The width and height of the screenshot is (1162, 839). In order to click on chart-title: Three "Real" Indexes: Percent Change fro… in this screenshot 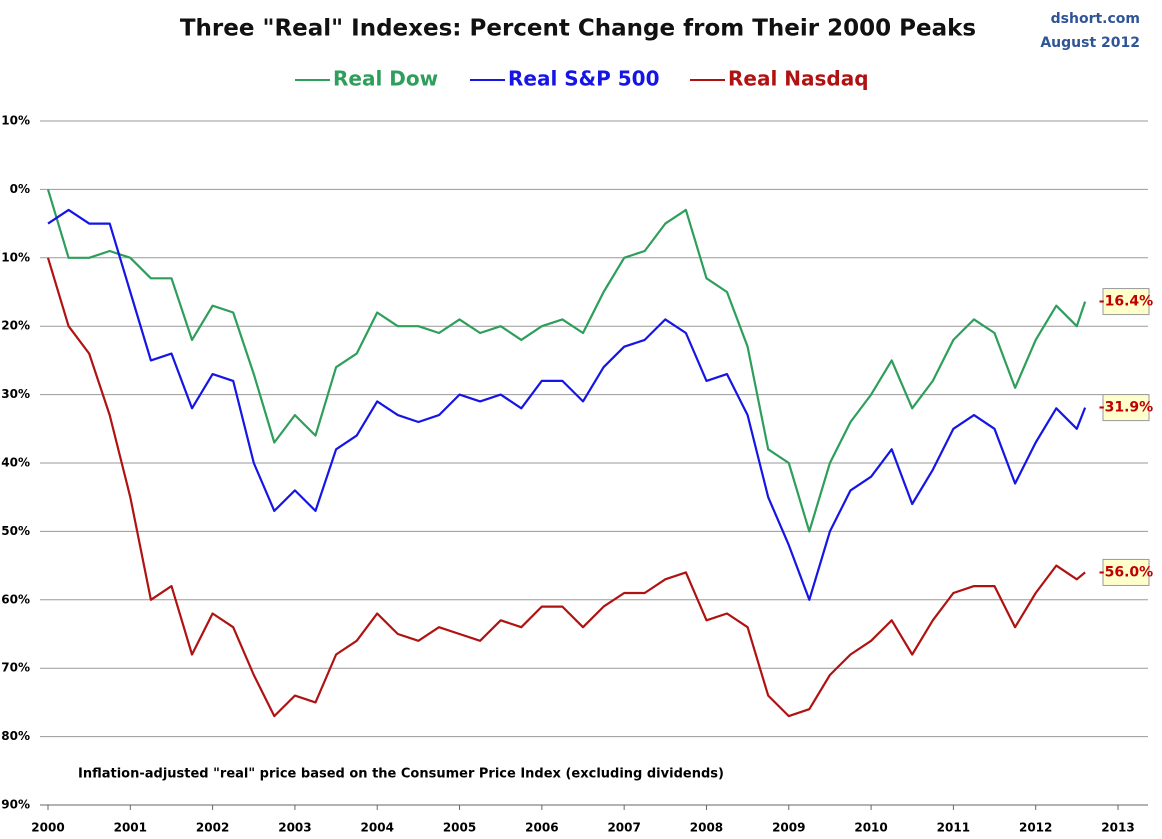, I will do `click(578, 29)`.